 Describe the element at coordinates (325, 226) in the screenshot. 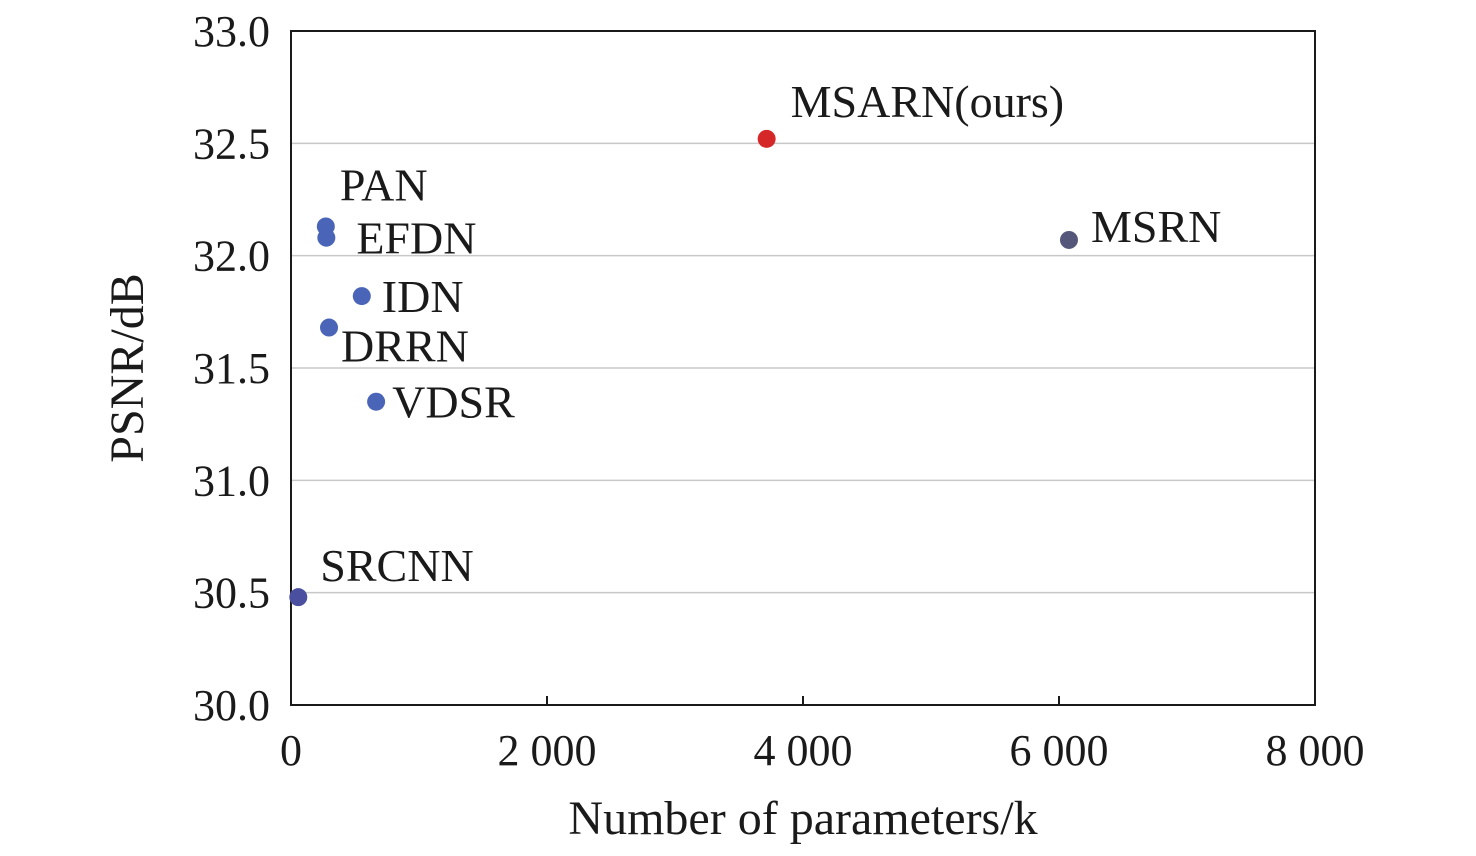

I see `data-point-pan` at that location.